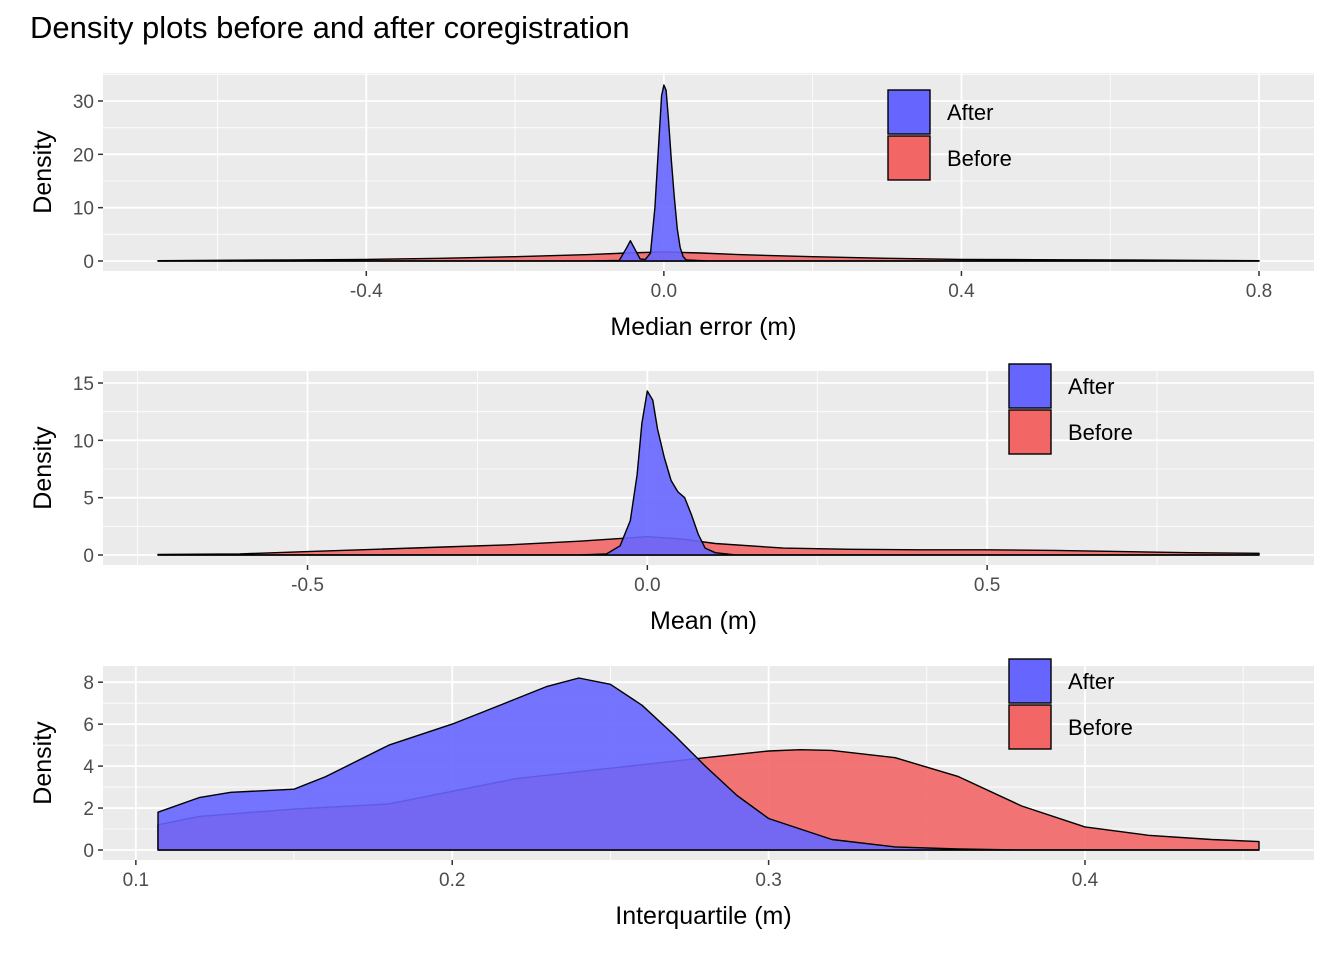  Describe the element at coordinates (307, 585) in the screenshot. I see `x-tick-label: -0.5` at that location.